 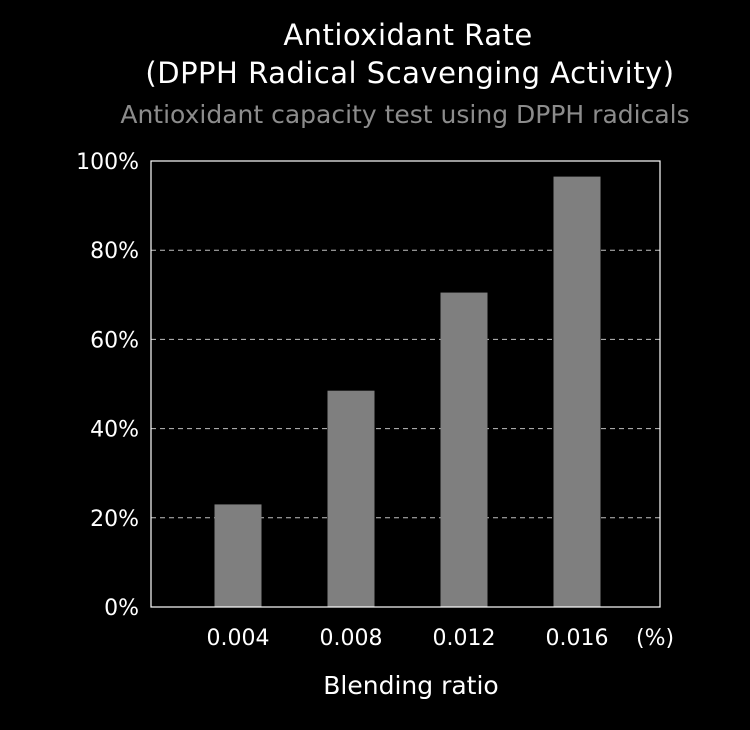 What do you see at coordinates (114, 251) in the screenshot?
I see `y-tick-label: 80%` at bounding box center [114, 251].